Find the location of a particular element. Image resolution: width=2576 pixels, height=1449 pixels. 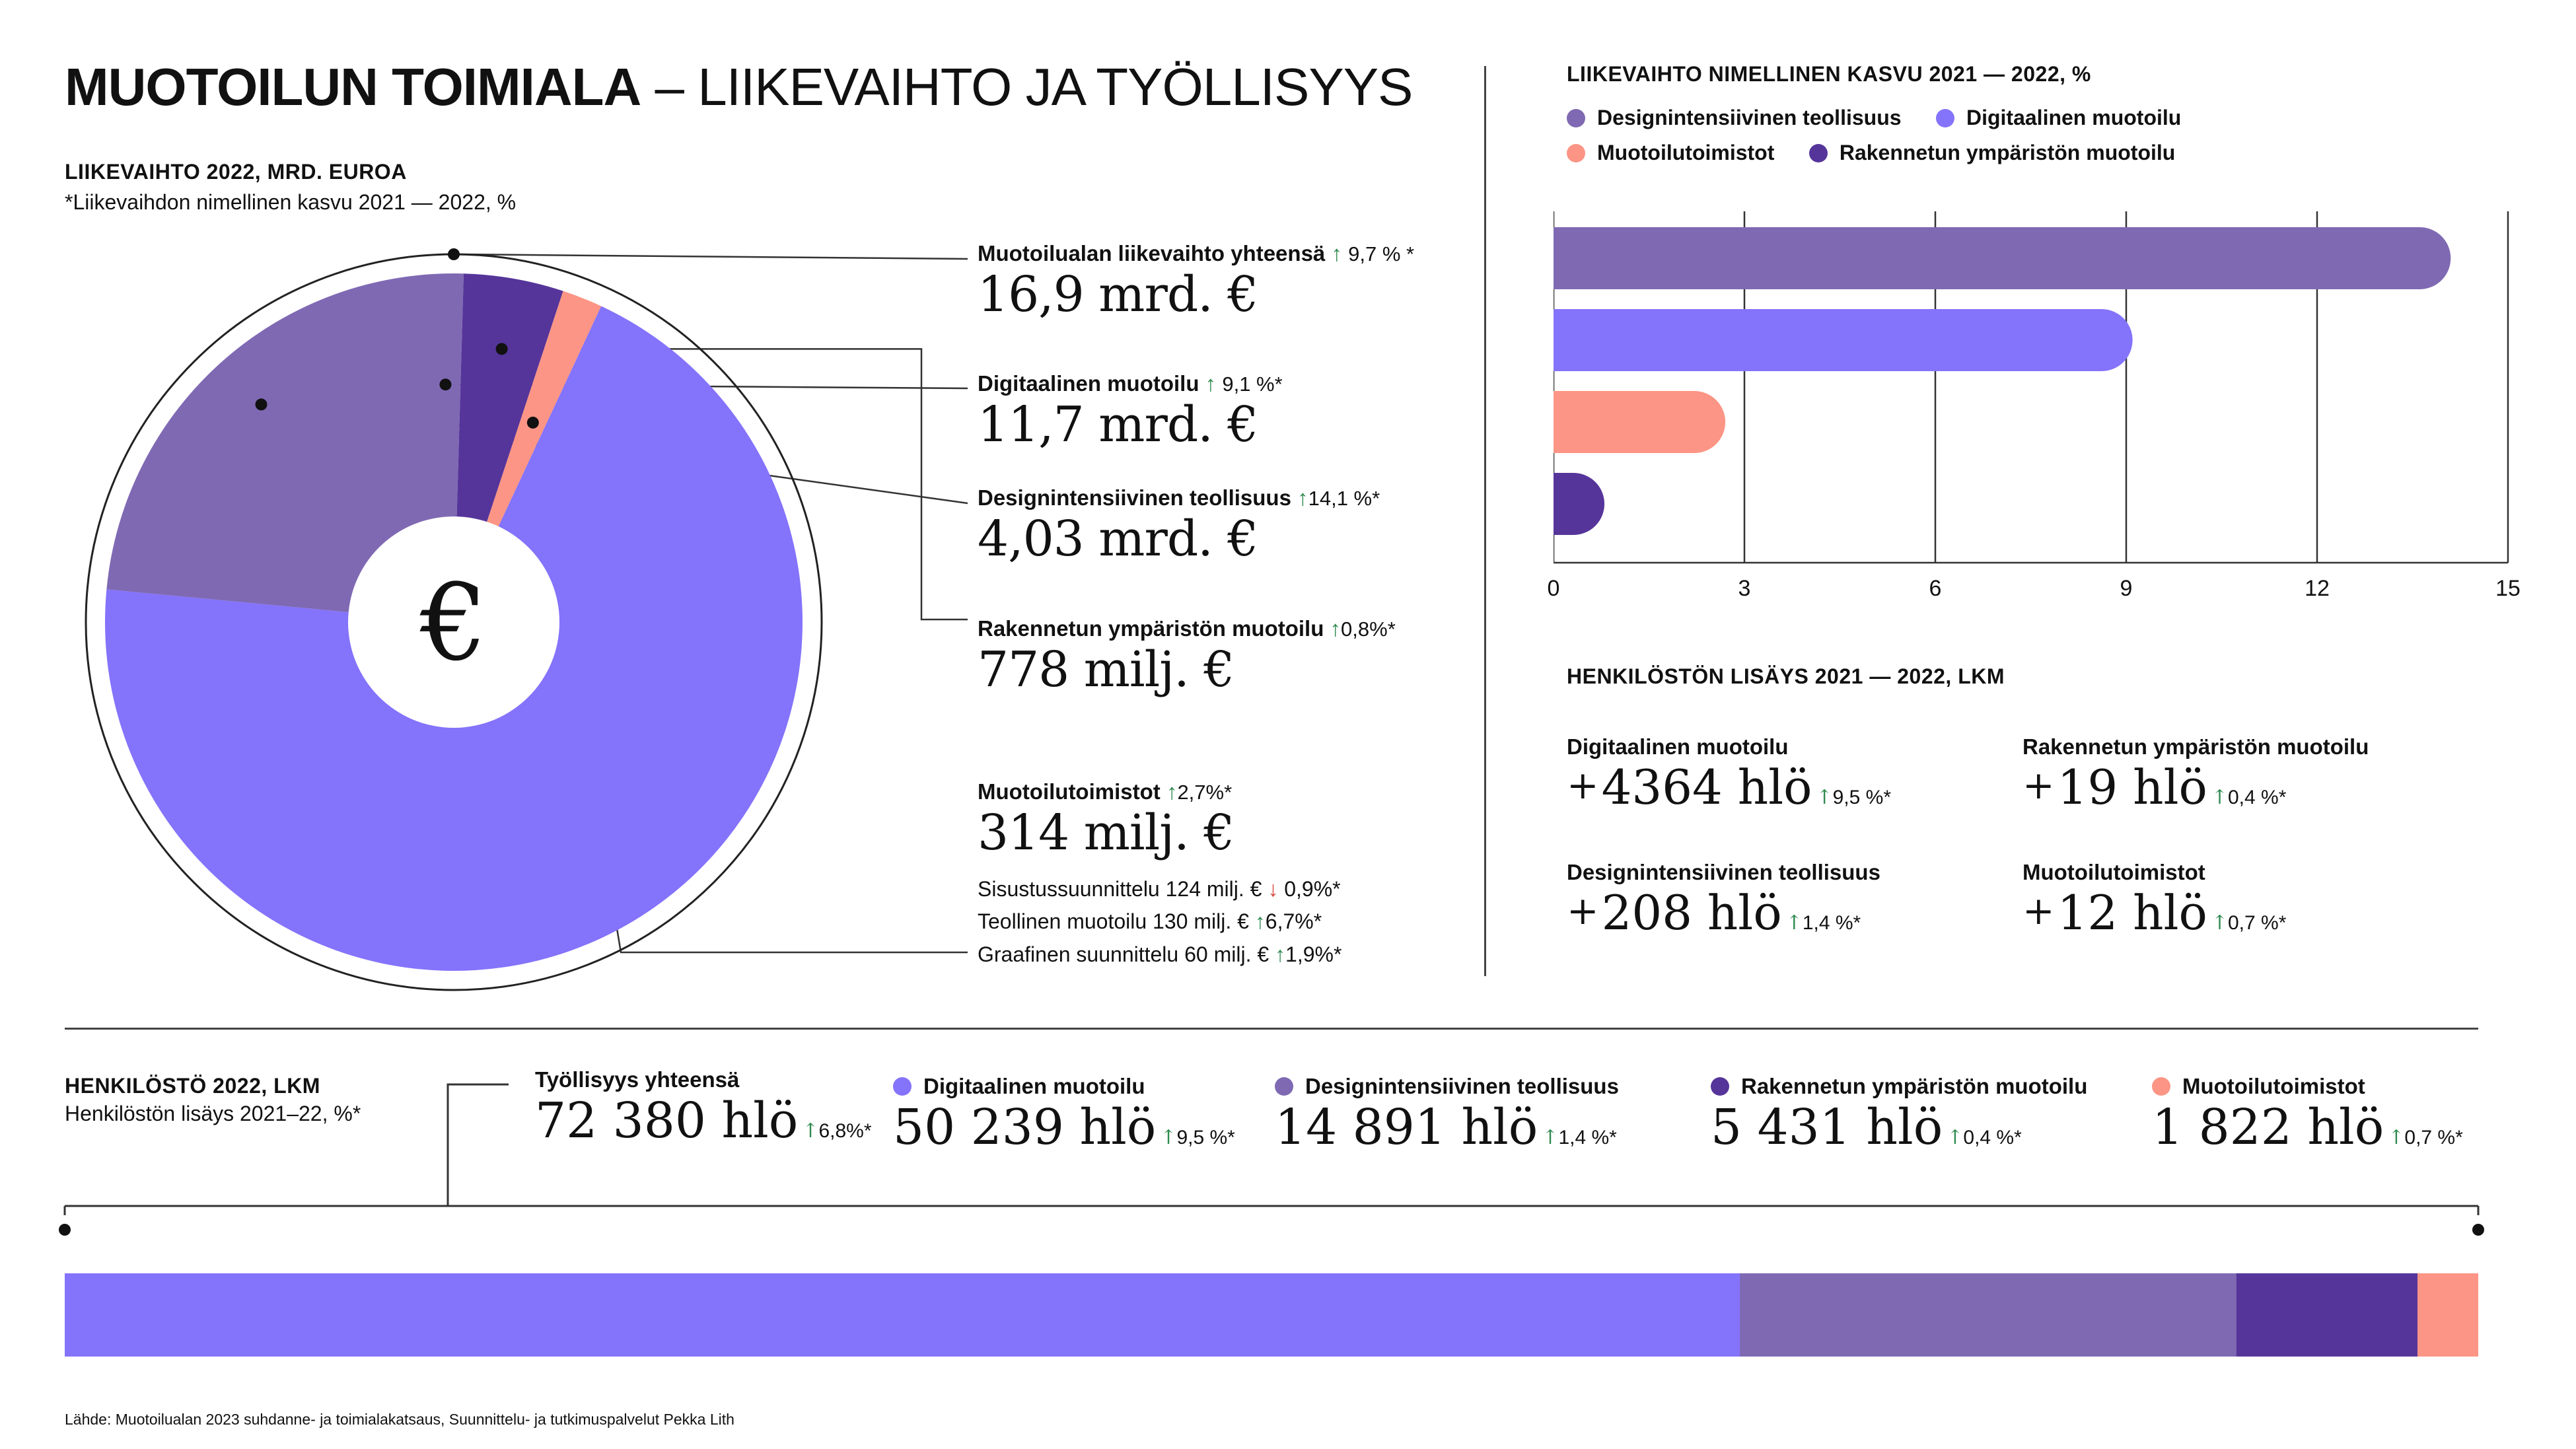

title-rest: – LIIKEVAIHTO JA TYÖLLISYYS is located at coordinates (1027, 86).